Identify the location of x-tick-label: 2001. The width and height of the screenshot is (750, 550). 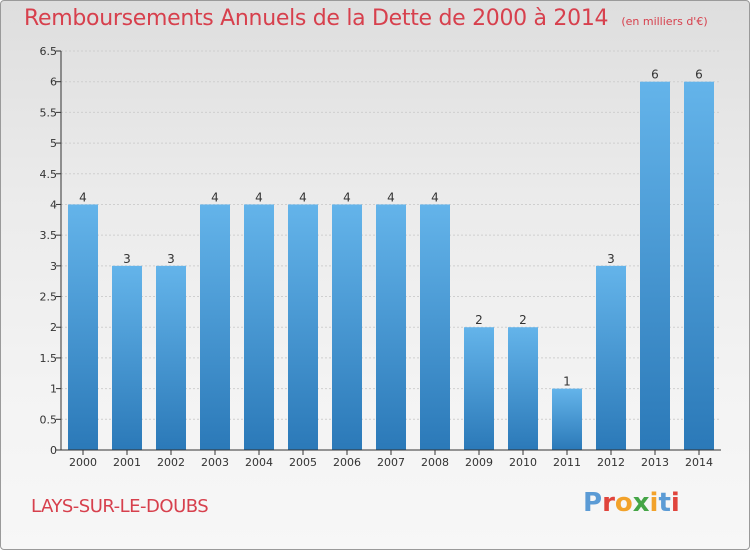
(127, 462).